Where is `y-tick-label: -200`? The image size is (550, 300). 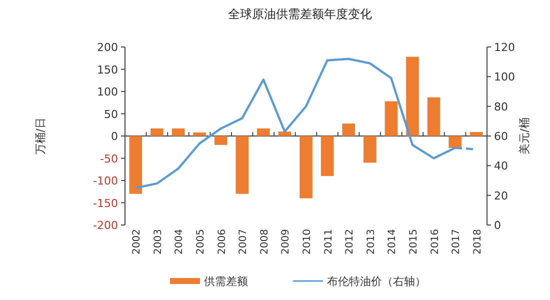
y-tick-label: -200 is located at coordinates (105, 225).